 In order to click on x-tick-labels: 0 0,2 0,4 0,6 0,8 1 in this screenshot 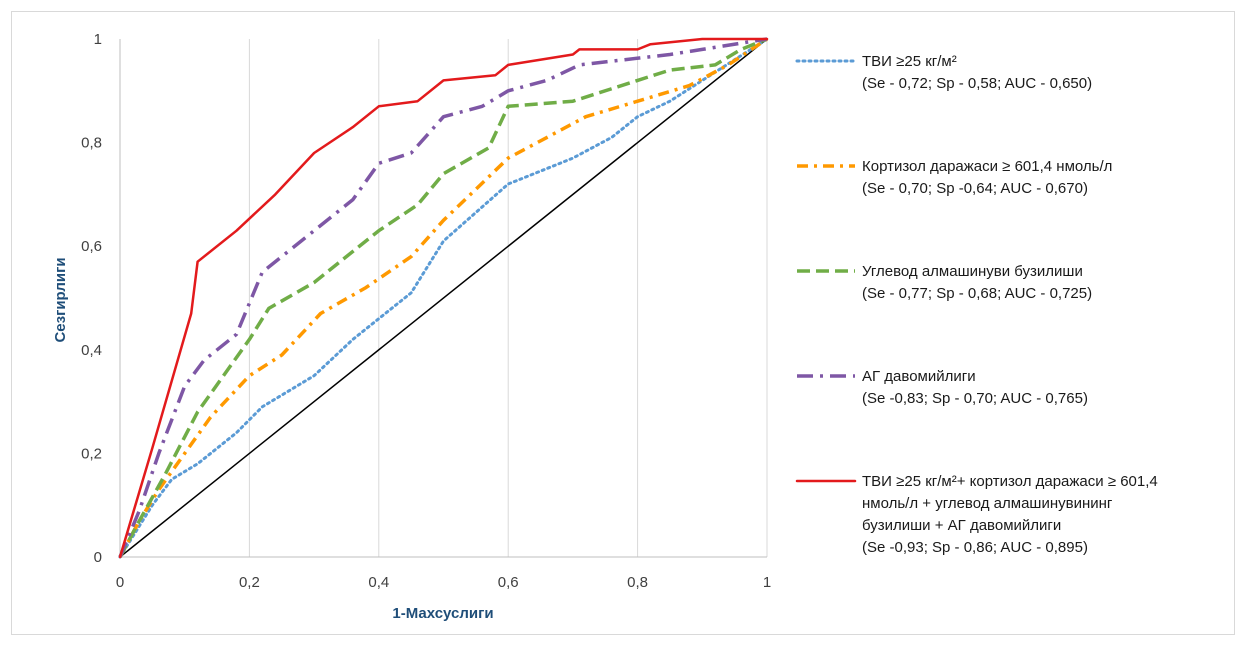, I will do `click(443, 582)`.